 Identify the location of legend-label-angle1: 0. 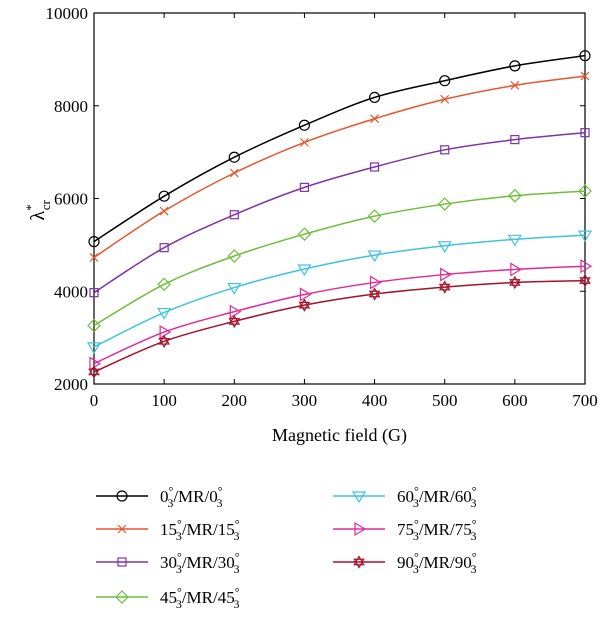
(164, 496).